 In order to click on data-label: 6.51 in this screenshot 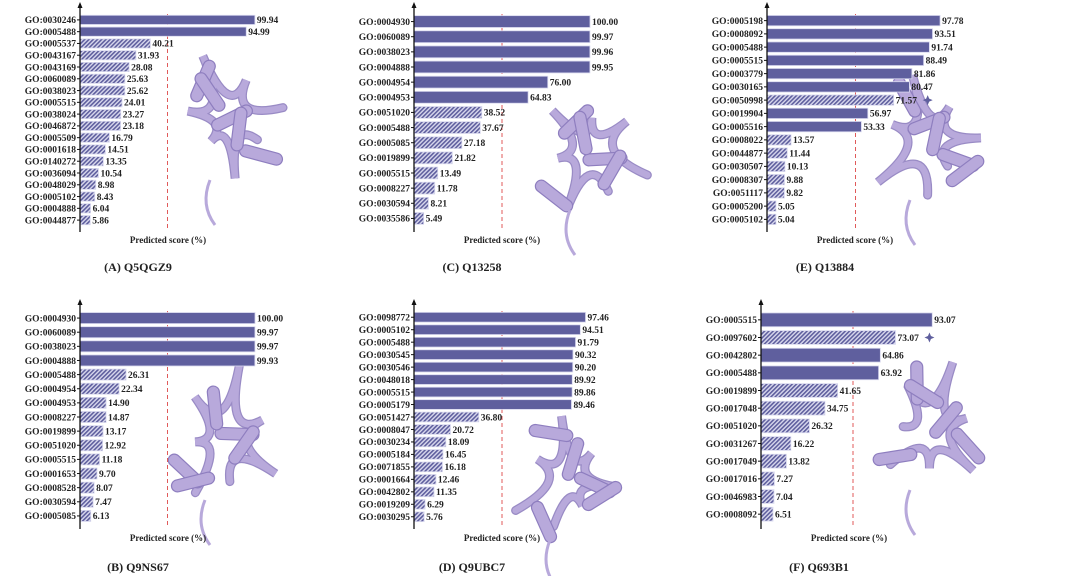, I will do `click(783, 515)`.